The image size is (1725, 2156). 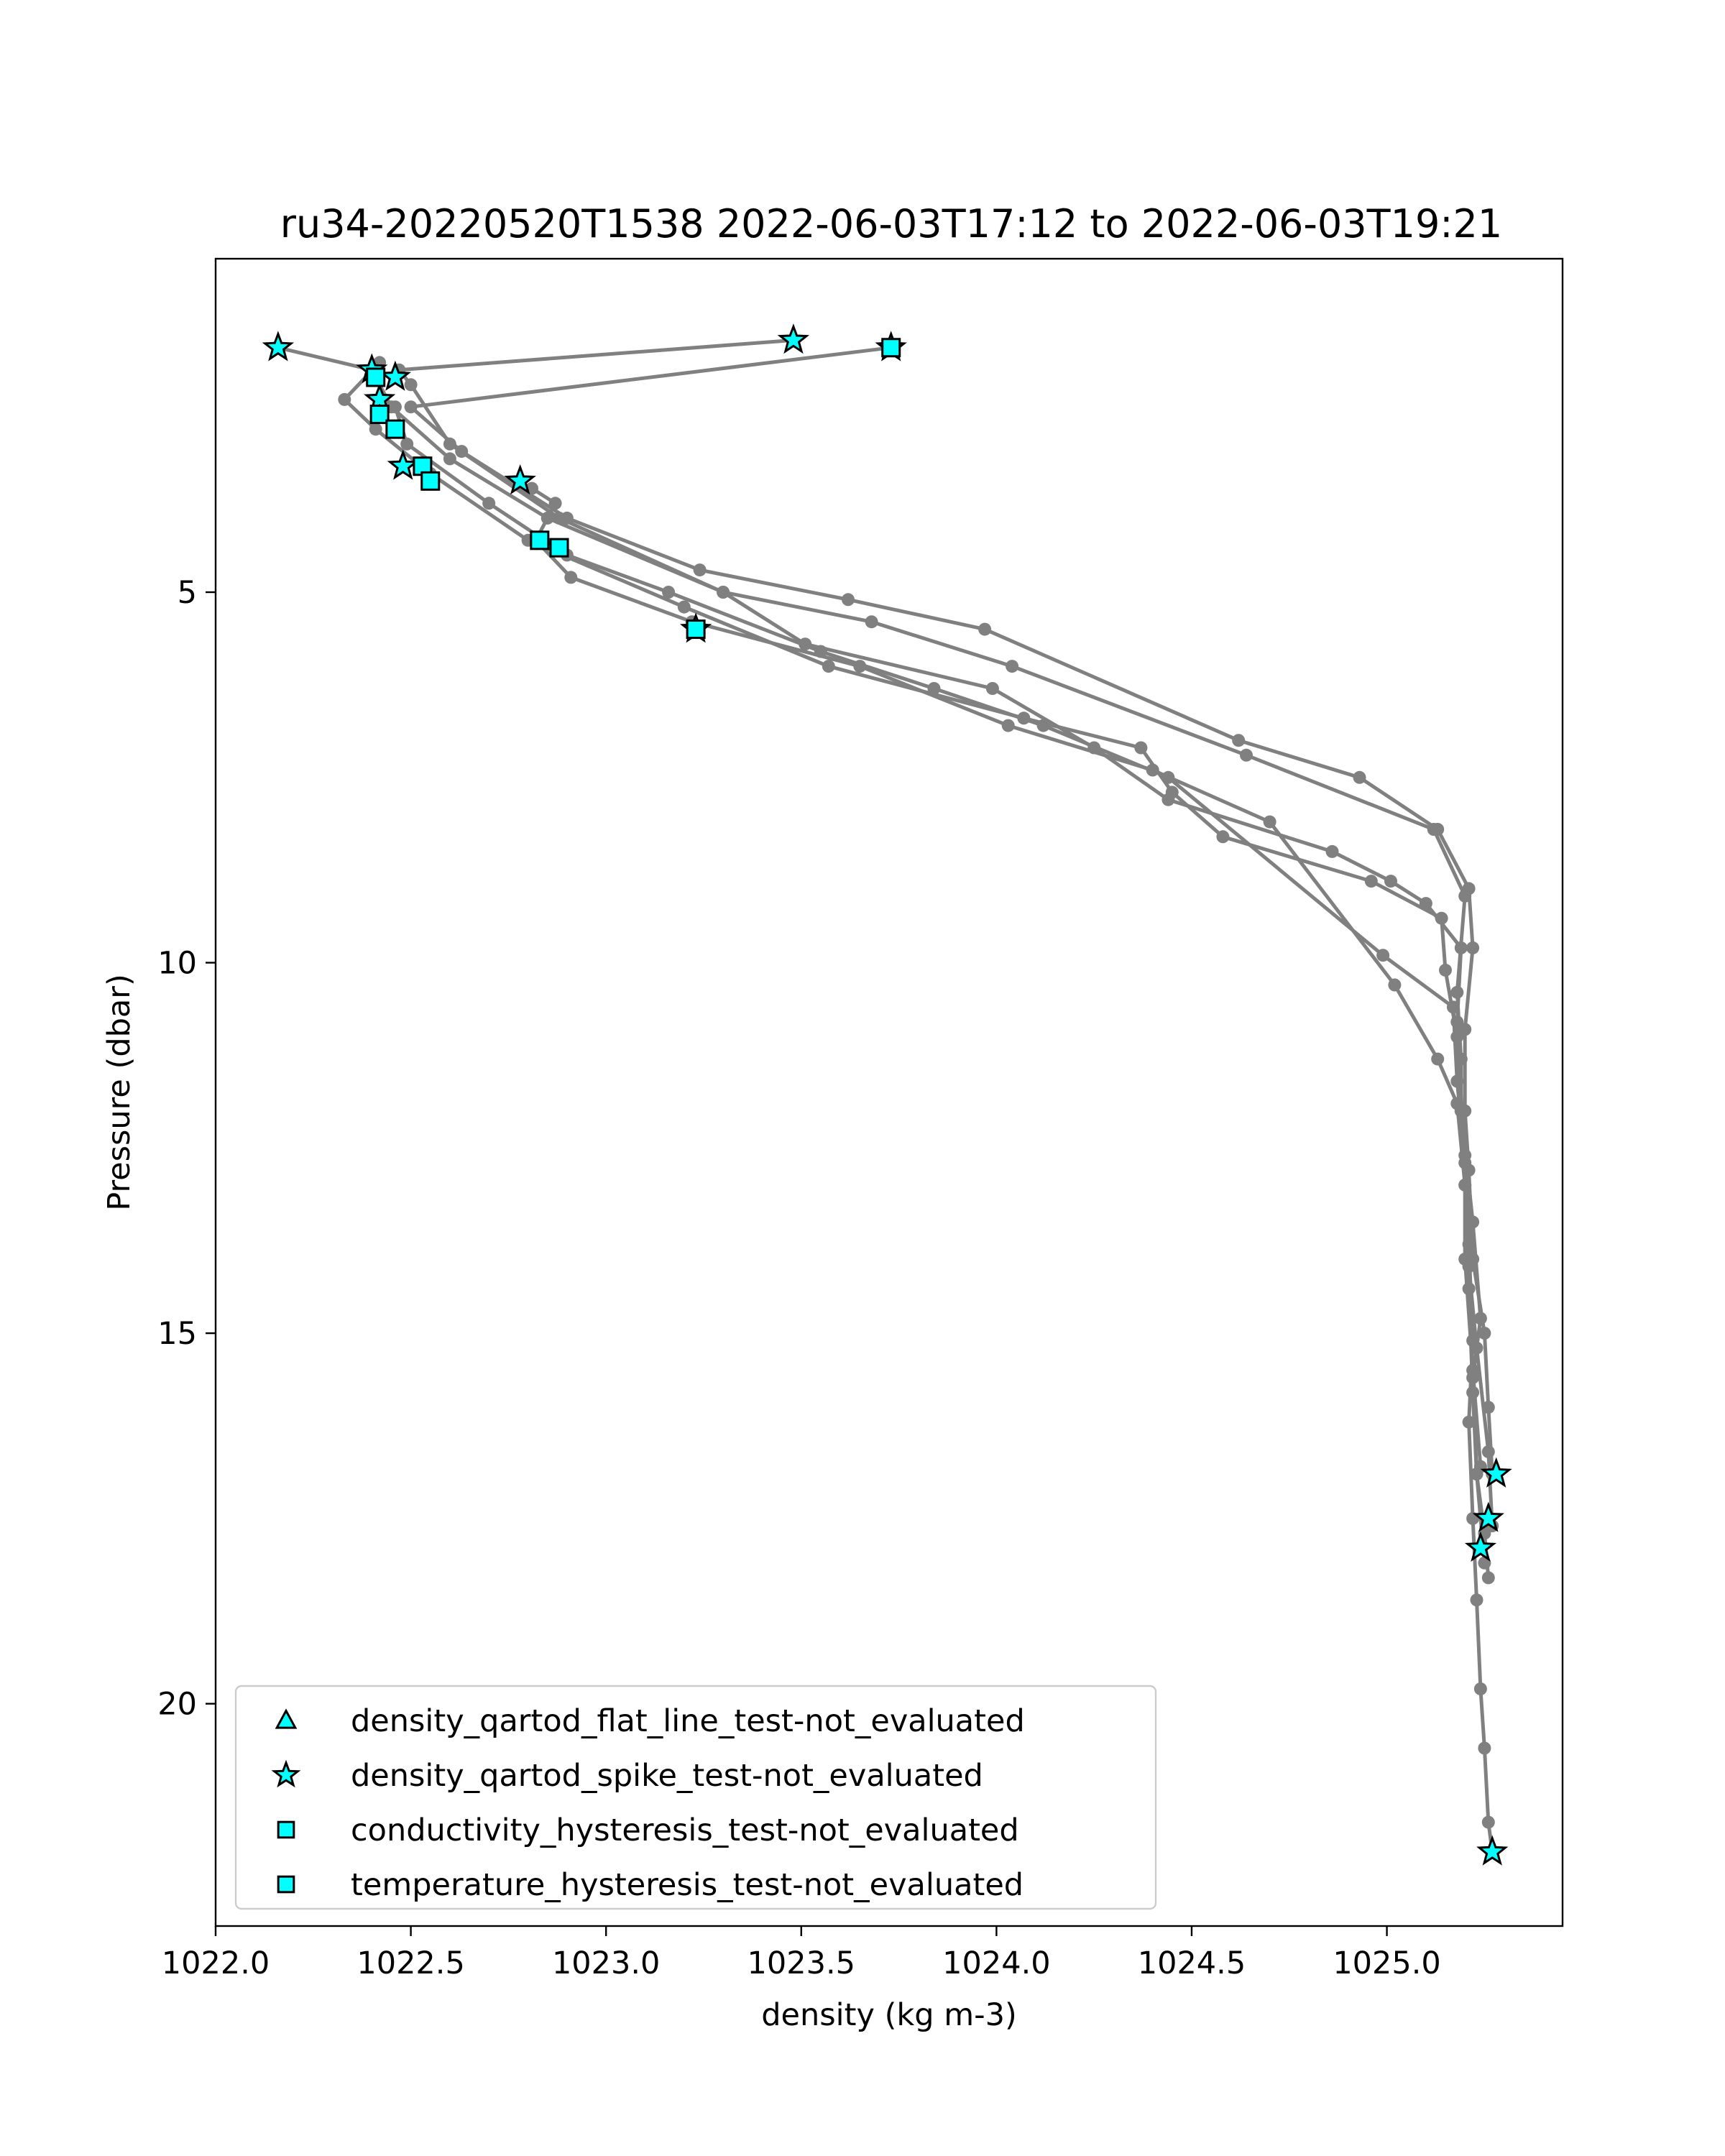 What do you see at coordinates (187, 593) in the screenshot?
I see `y-tick-label-1: 5` at bounding box center [187, 593].